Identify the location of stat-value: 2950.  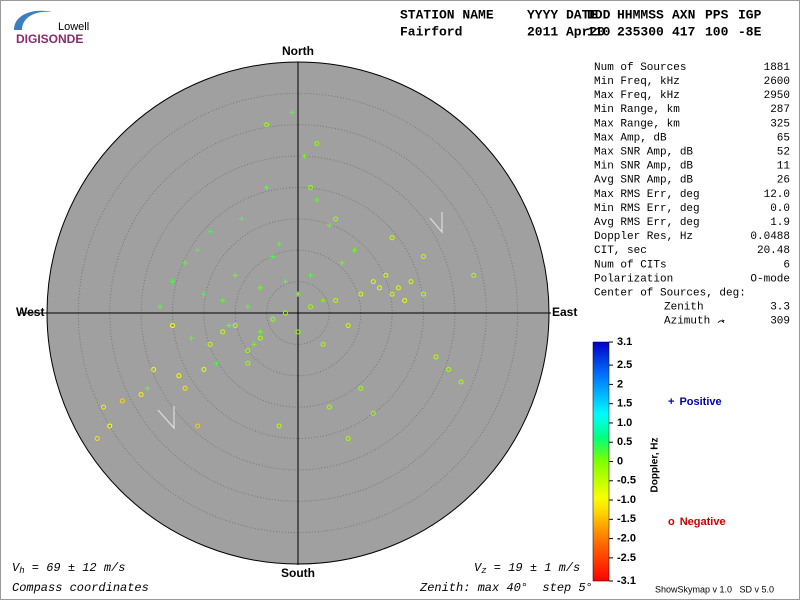
(777, 96).